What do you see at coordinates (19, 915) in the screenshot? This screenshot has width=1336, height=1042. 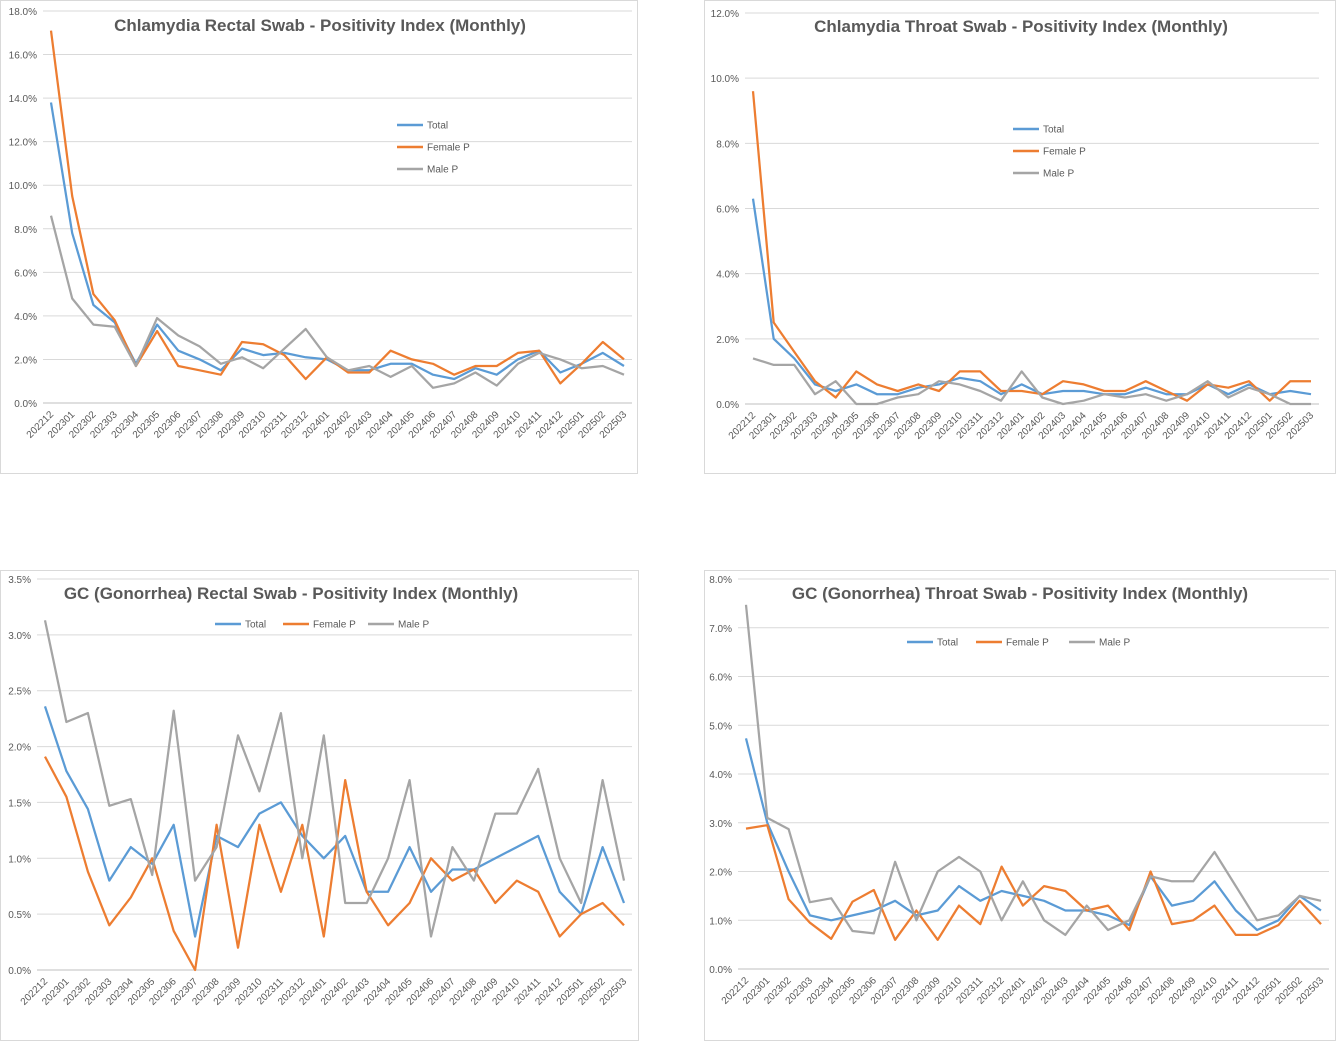 I see `y-tick-label: 0.5%` at bounding box center [19, 915].